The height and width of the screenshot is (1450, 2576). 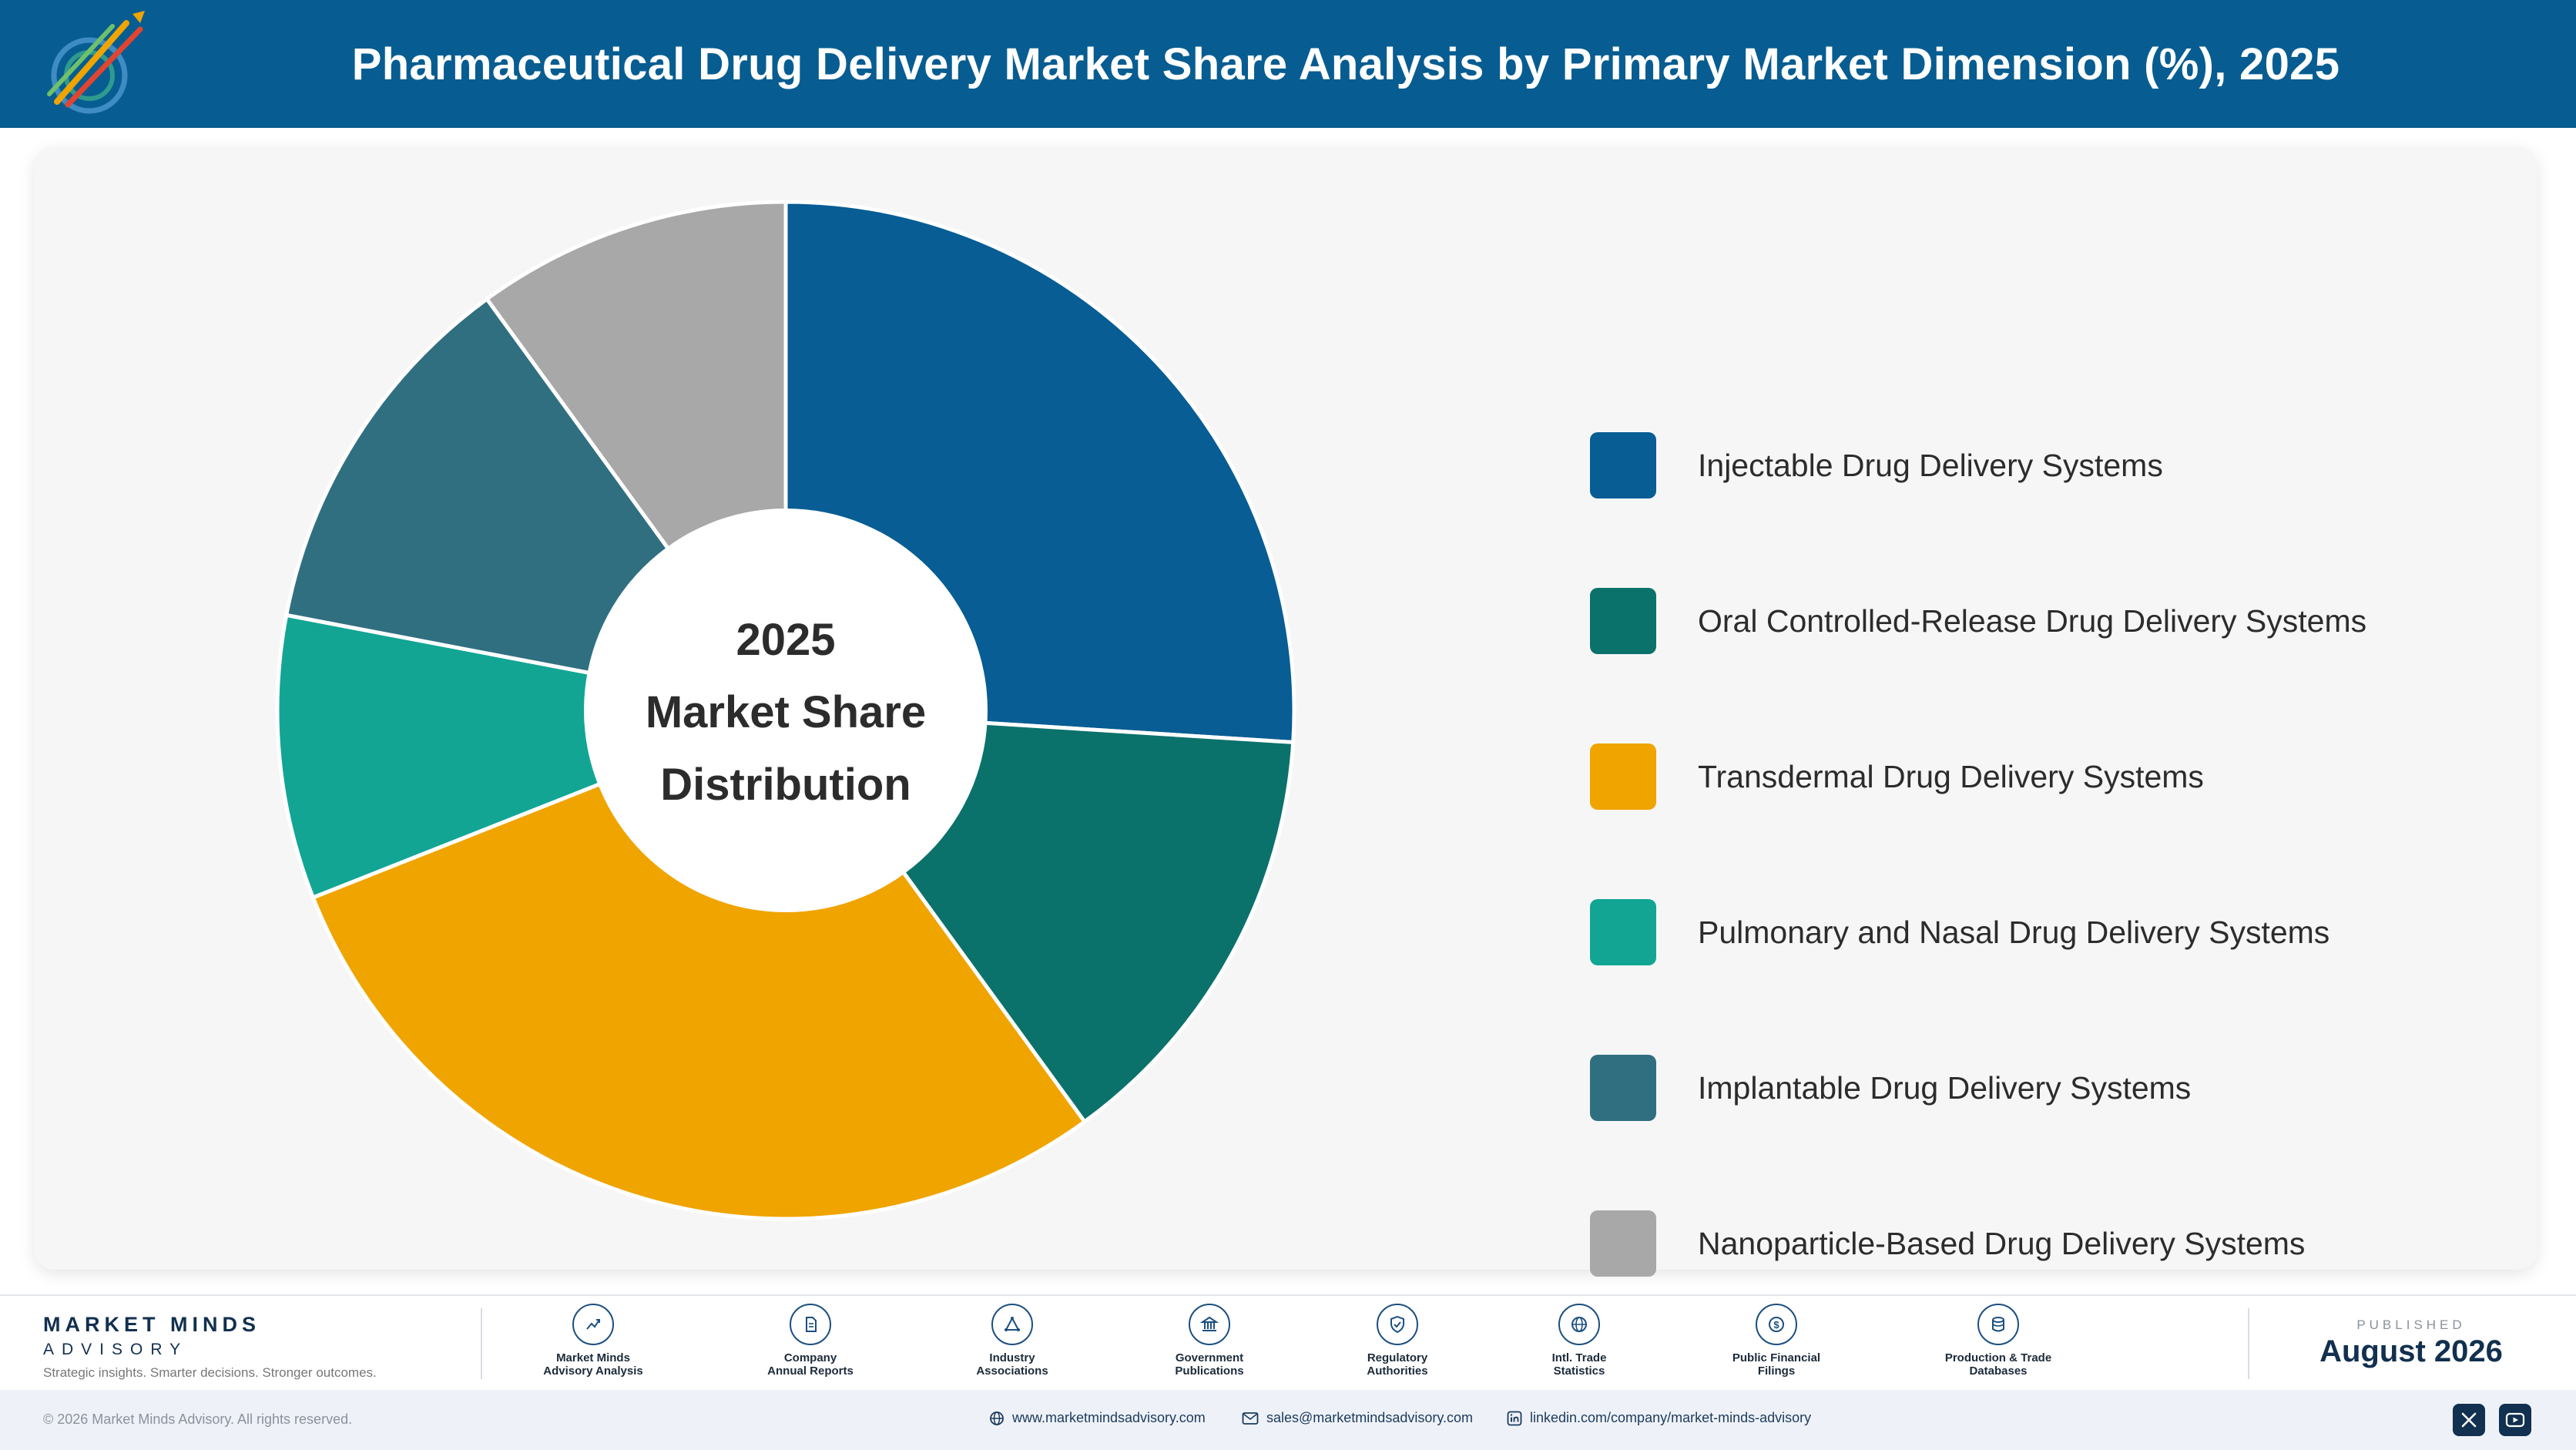 What do you see at coordinates (1209, 1324) in the screenshot?
I see `government-building-icon` at bounding box center [1209, 1324].